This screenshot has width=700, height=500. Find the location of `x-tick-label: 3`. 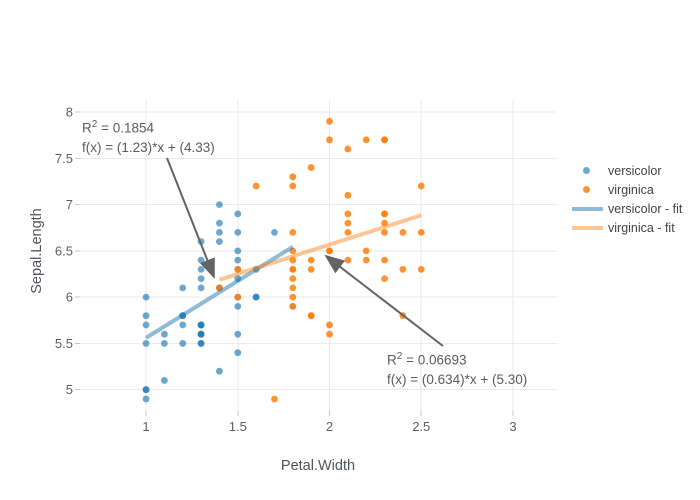

x-tick-label: 3 is located at coordinates (512, 426).